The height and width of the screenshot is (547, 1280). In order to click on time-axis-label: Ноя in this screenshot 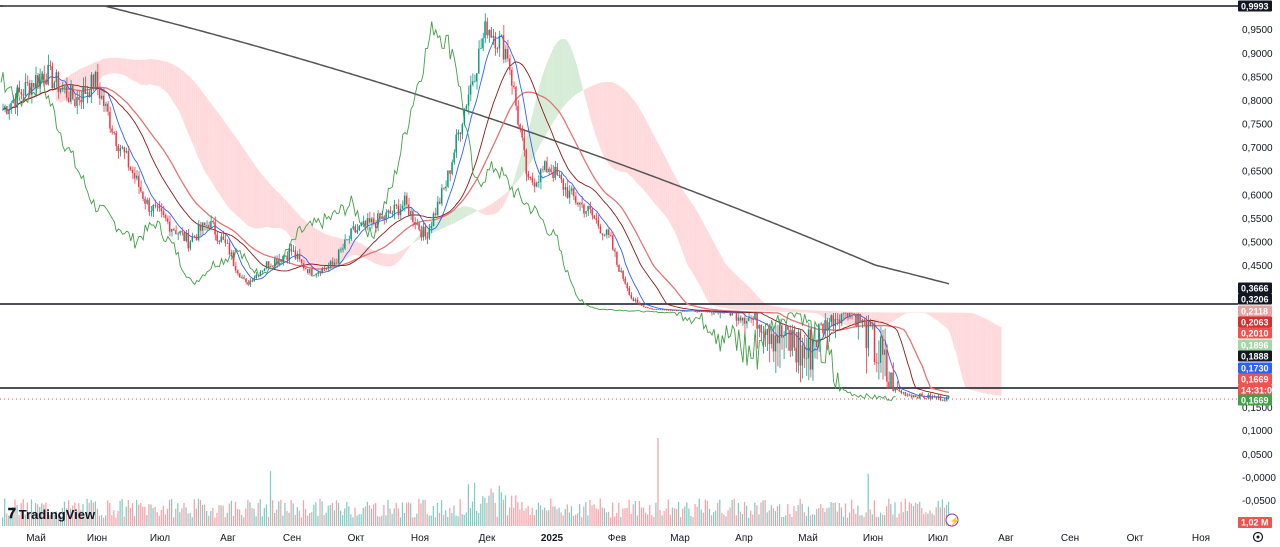, I will do `click(420, 538)`.